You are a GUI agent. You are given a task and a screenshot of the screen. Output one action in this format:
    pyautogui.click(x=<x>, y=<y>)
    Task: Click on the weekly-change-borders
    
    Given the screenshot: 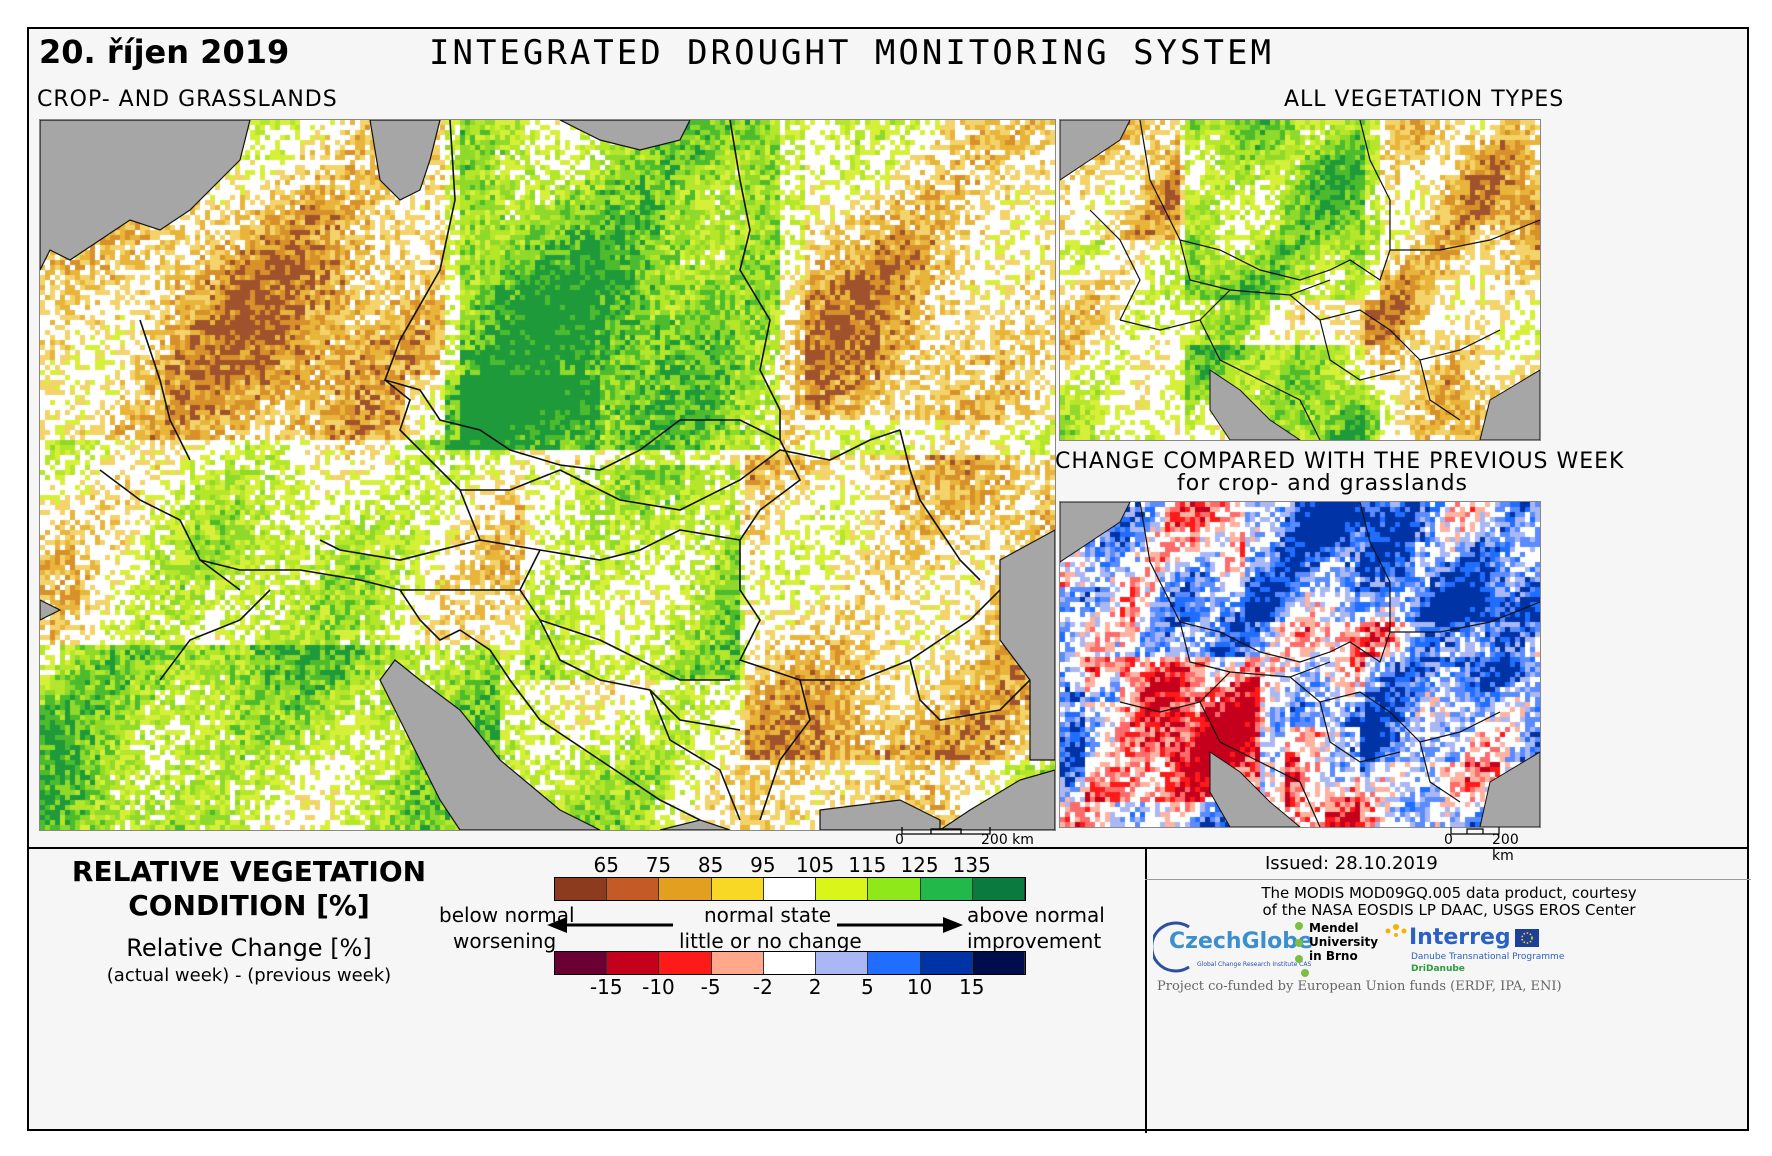 What is the action you would take?
    pyautogui.click(x=1300, y=664)
    